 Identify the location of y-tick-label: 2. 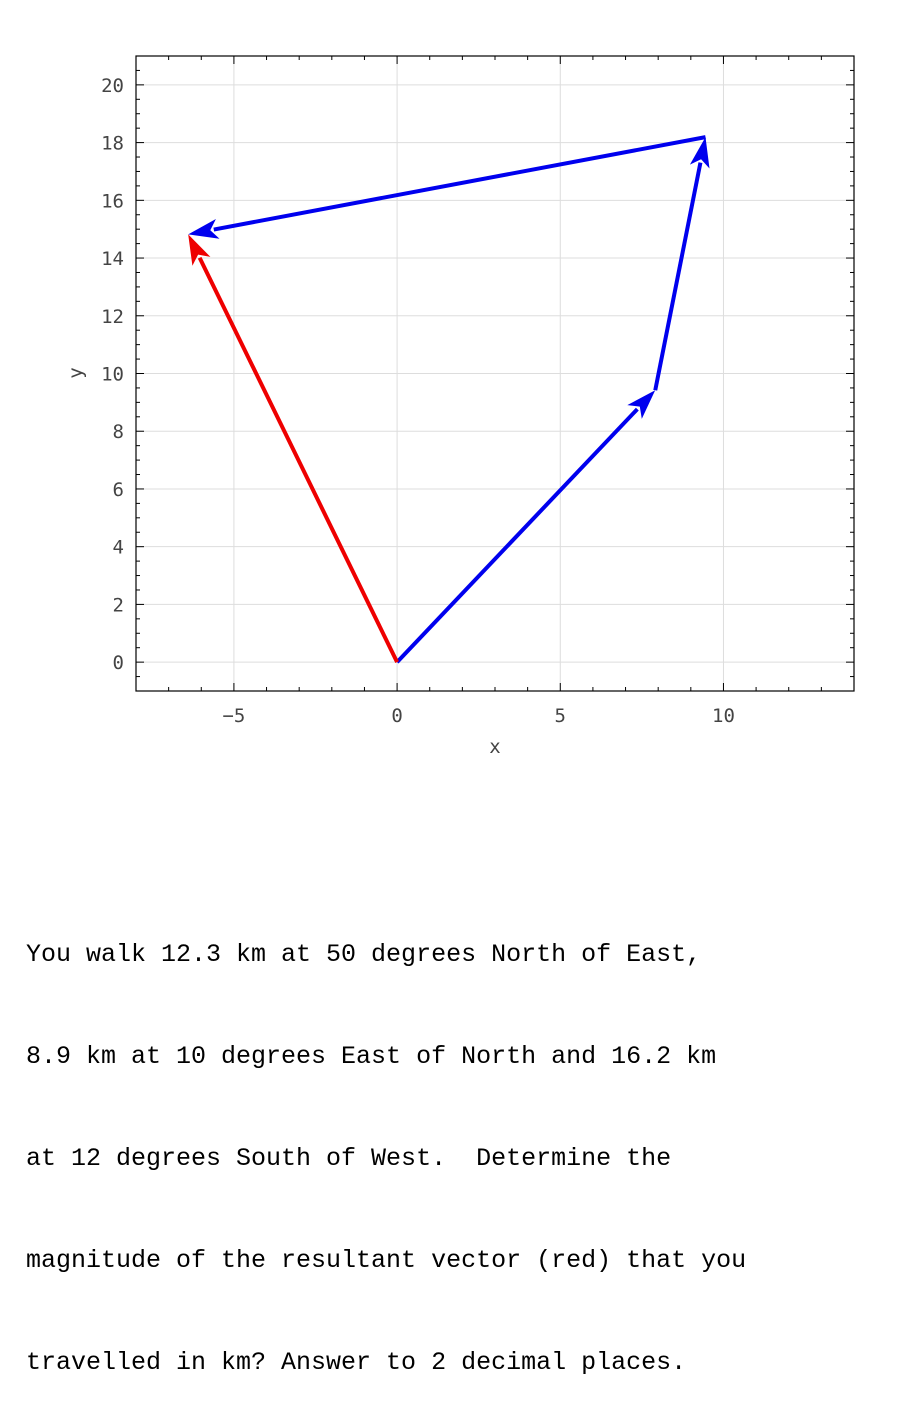
(118, 605).